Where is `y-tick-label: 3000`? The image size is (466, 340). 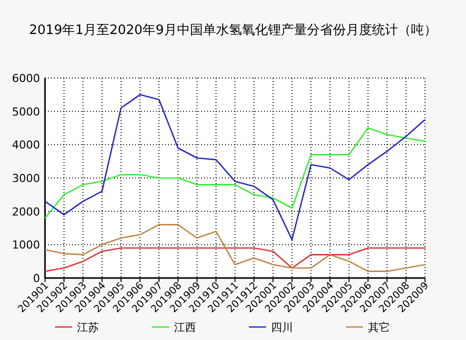
y-tick-label: 3000 is located at coordinates (26, 178).